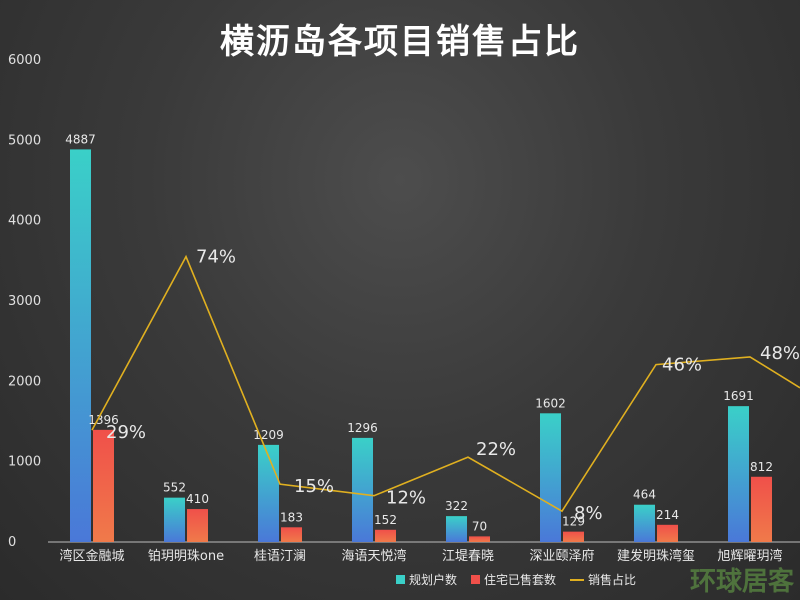 This screenshot has width=800, height=600. Describe the element at coordinates (24, 381) in the screenshot. I see `y-tick-label: 2000` at that location.